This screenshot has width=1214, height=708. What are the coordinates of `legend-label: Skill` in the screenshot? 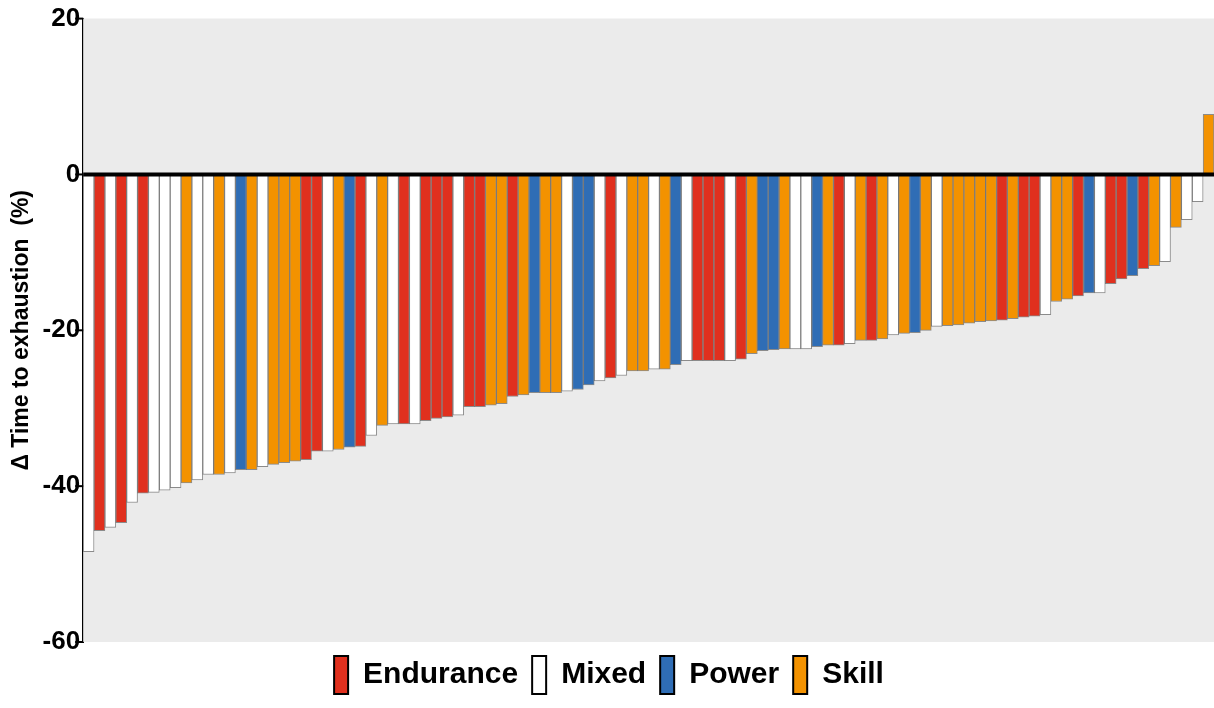 It's located at (853, 673).